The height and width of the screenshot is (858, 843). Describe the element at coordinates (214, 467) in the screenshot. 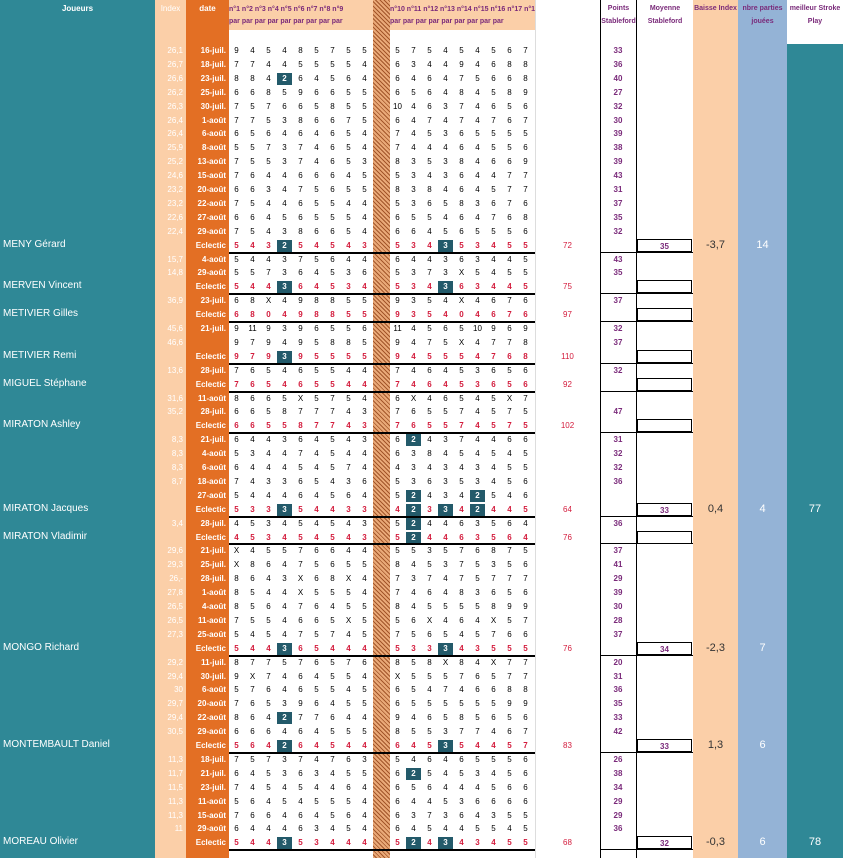

I see `date-value: 6-août` at that location.